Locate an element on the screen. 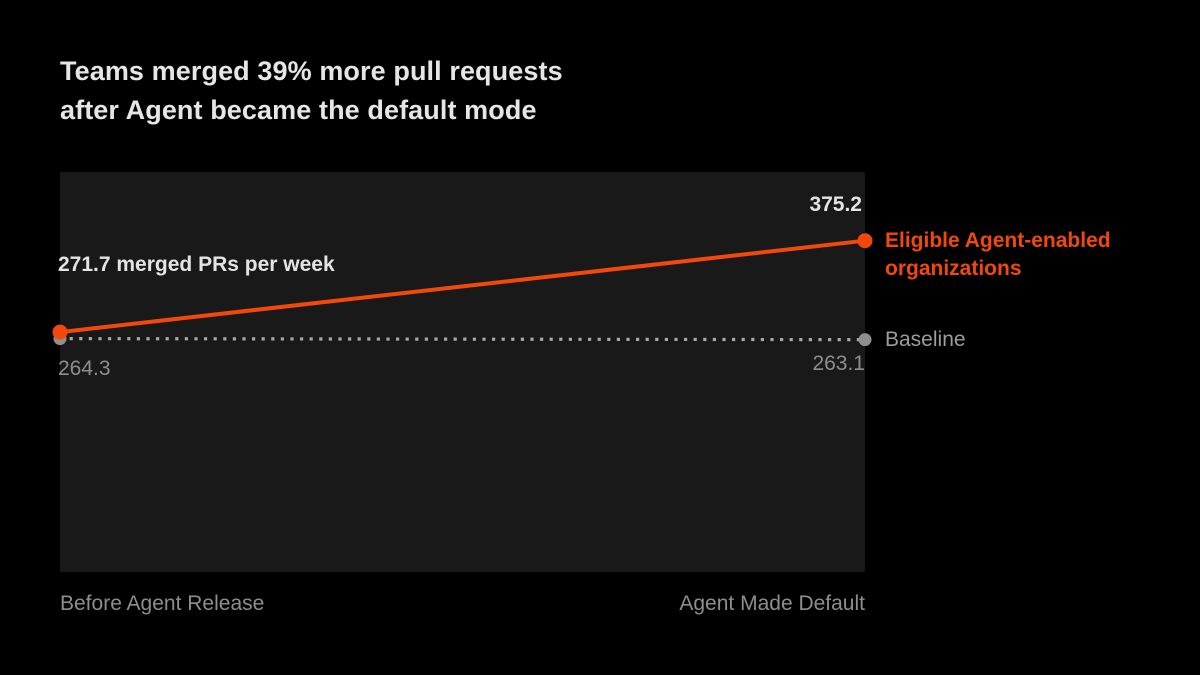 The height and width of the screenshot is (675, 1200). legend-baseline-series: Baseline is located at coordinates (925, 339).